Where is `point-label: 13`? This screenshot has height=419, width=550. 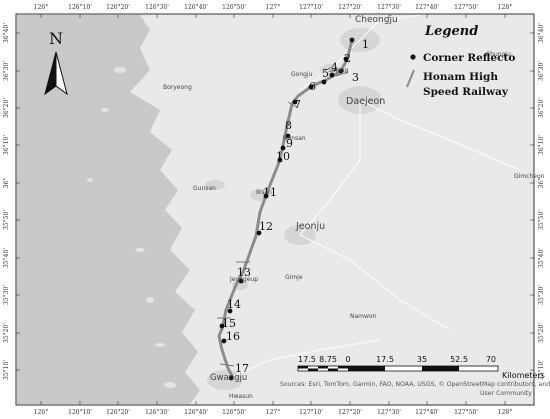 point-label: 13 is located at coordinates (244, 272).